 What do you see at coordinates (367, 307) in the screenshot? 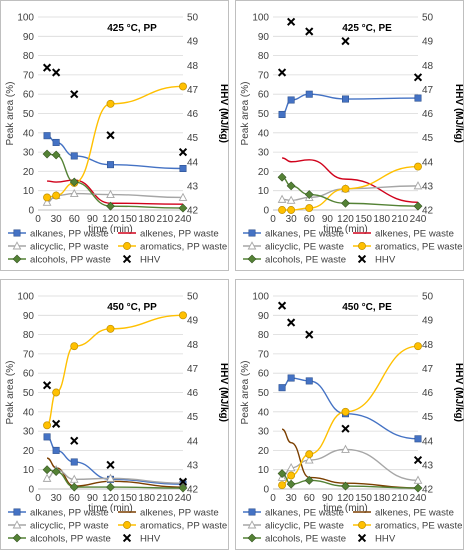
I see `panel-title: 450 °C, PE` at bounding box center [367, 307].